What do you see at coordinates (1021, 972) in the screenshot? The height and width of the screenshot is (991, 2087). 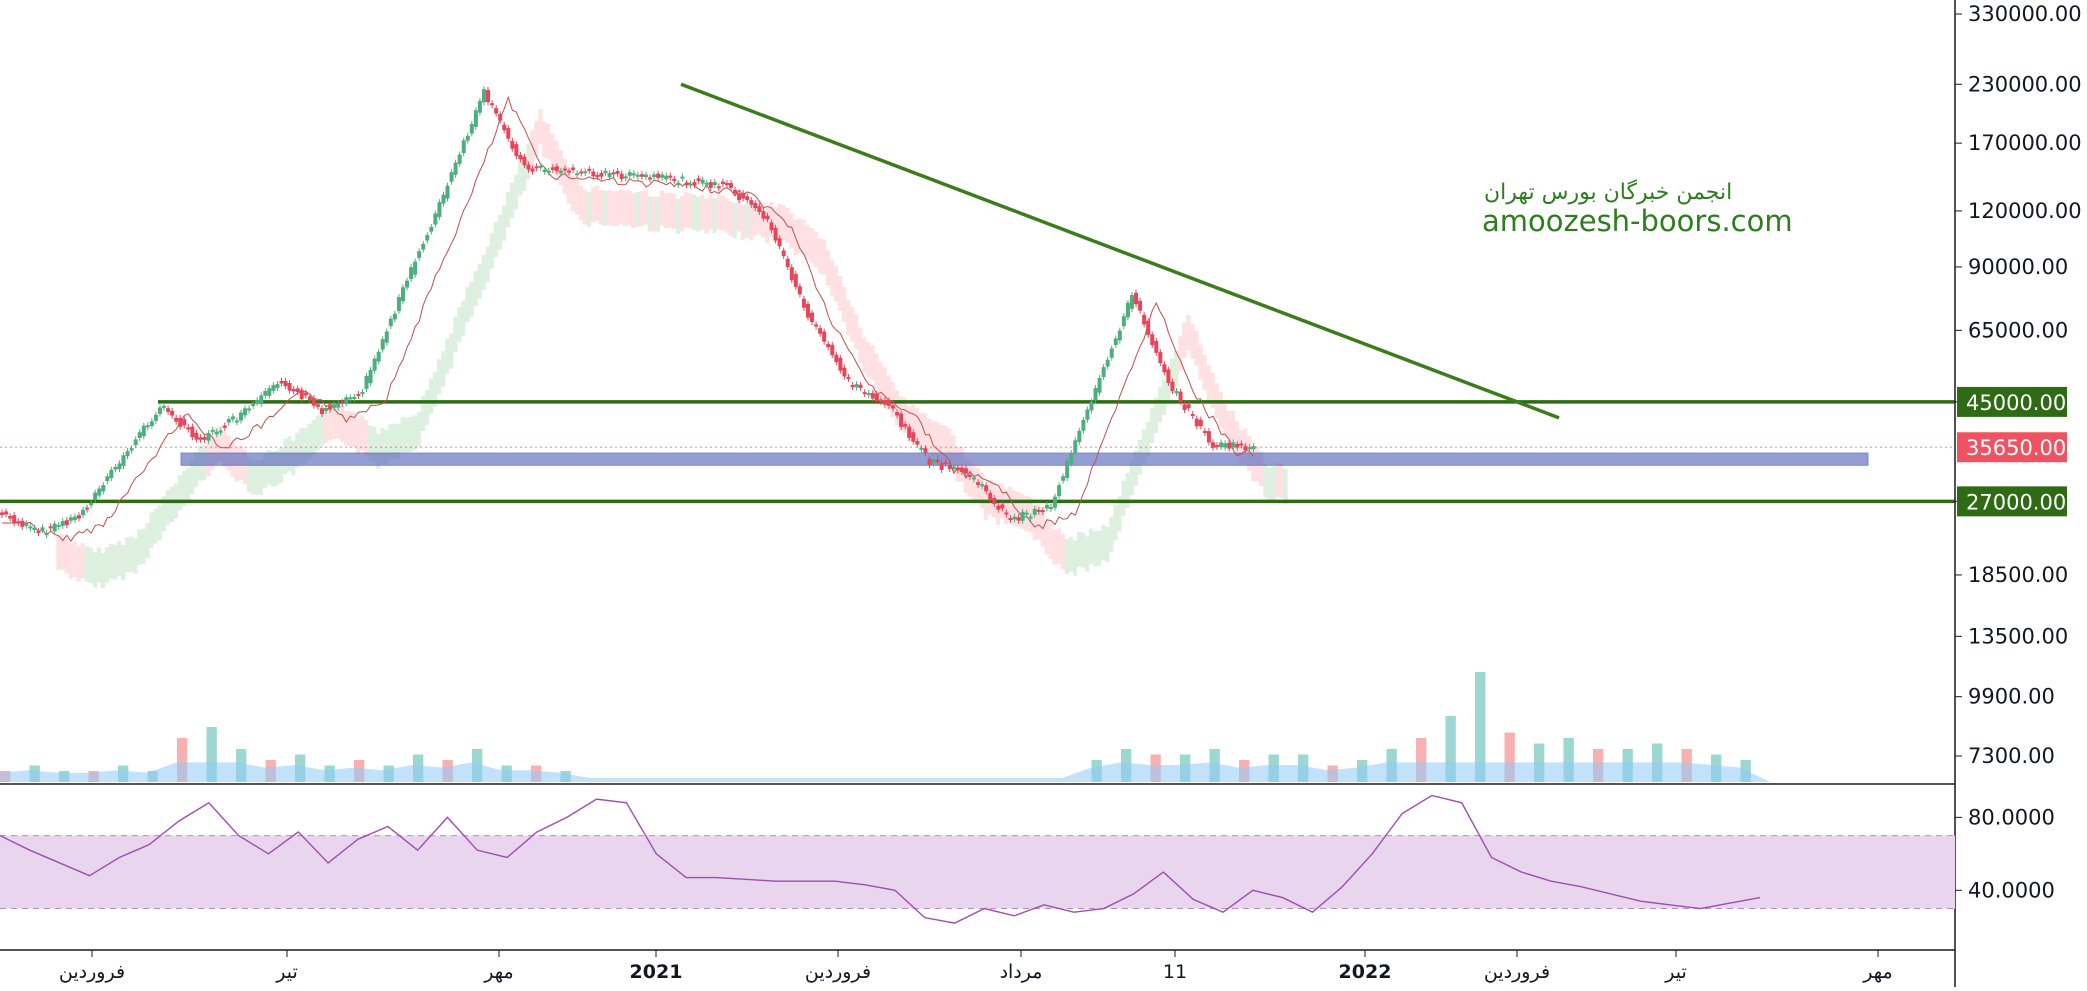 I see `time-tick-label: مرداد` at bounding box center [1021, 972].